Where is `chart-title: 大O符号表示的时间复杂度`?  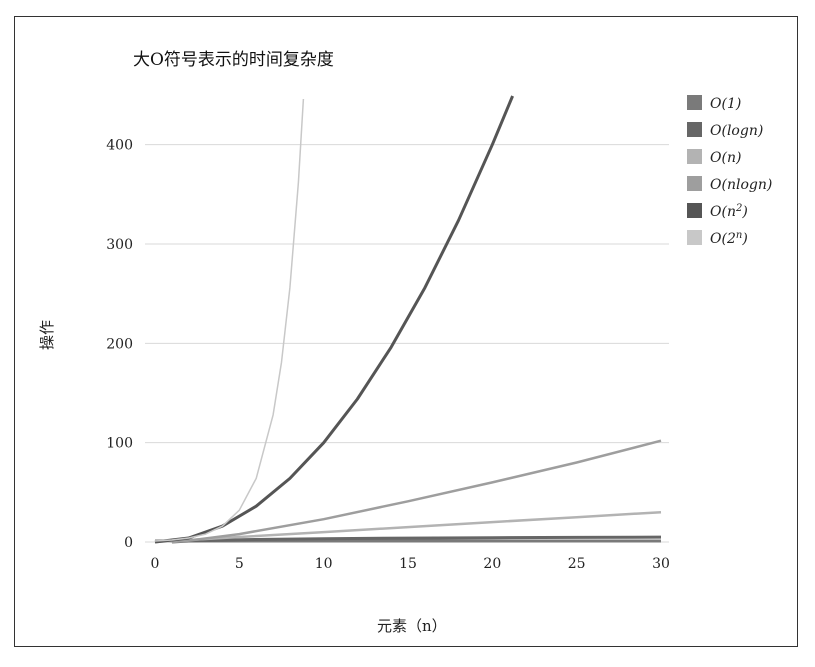
chart-title: 大O符号表示的时间复杂度 is located at coordinates (233, 60).